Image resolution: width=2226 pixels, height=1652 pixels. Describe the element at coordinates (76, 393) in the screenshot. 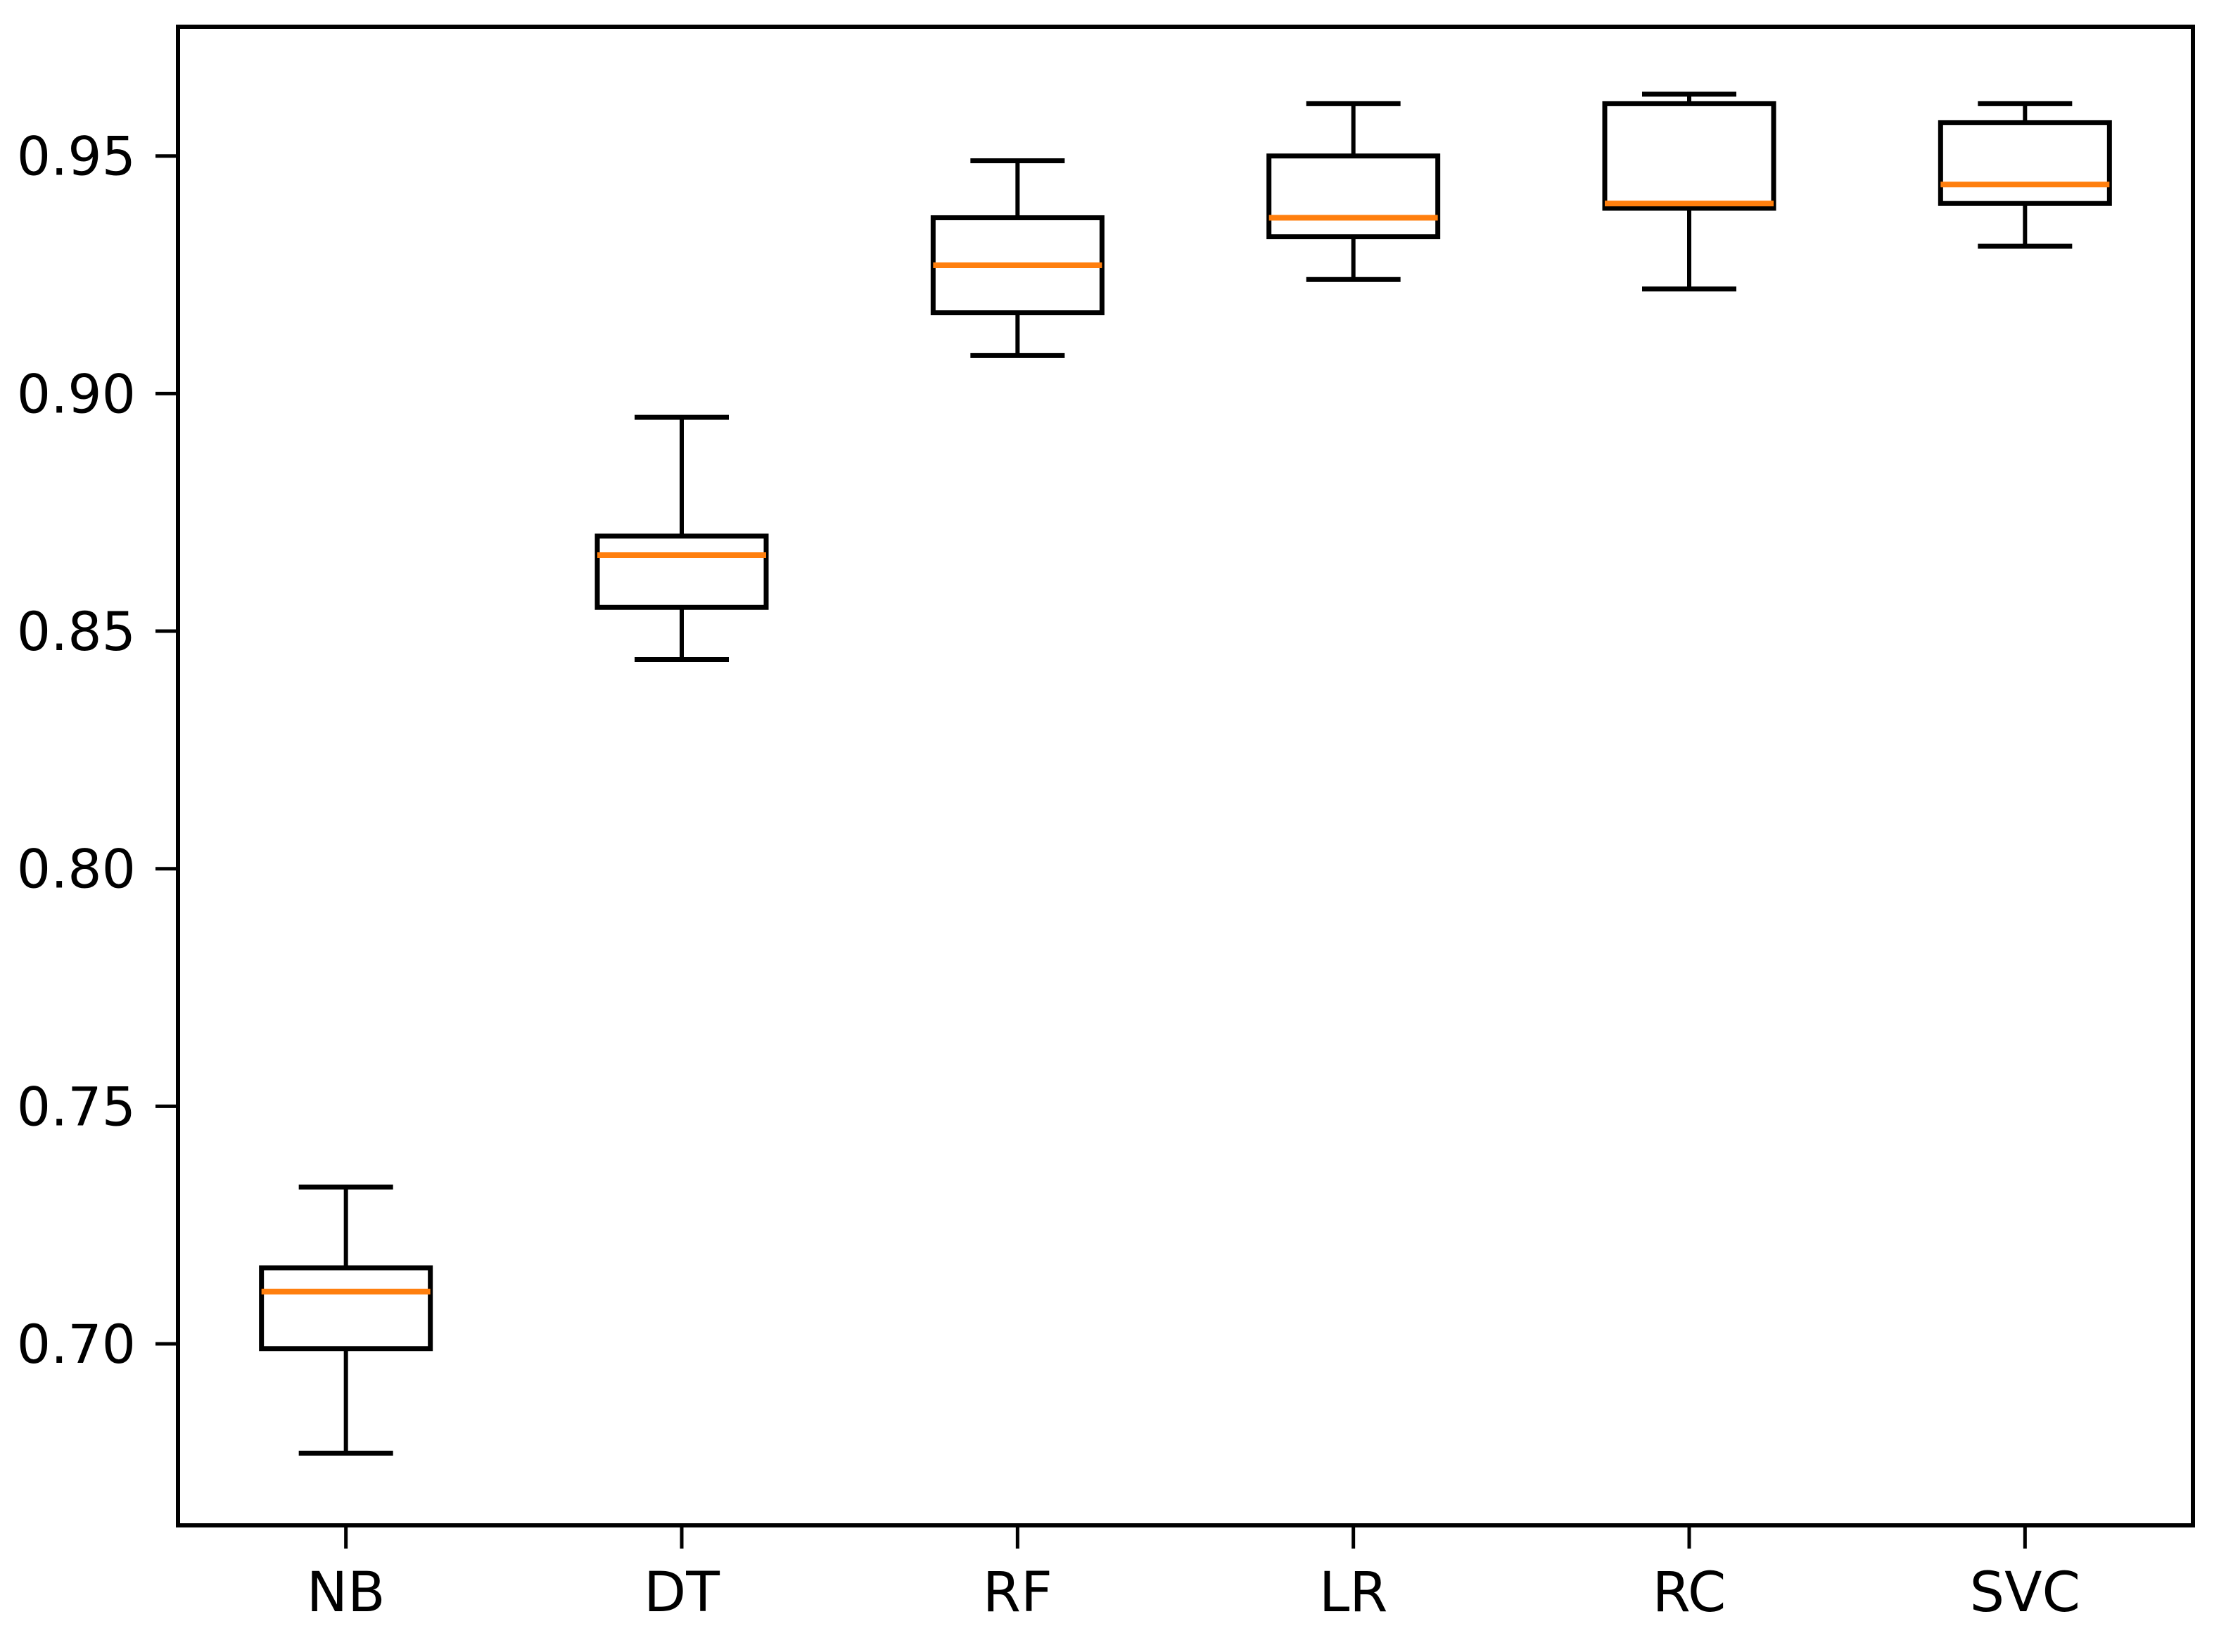

I see `y-axis-tick-label: 0.90` at that location.